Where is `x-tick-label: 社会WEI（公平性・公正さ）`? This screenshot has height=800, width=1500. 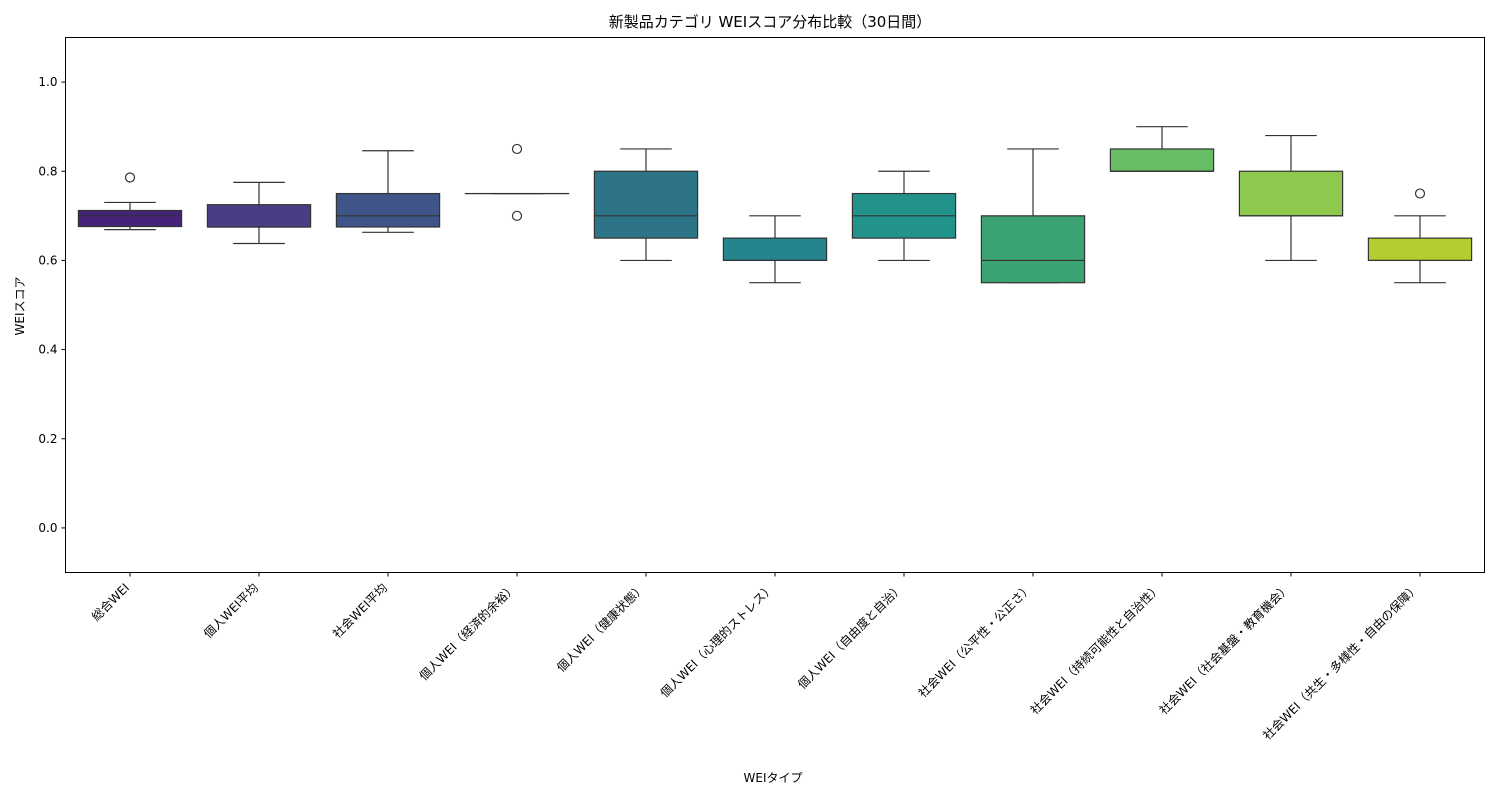 x-tick-label: 社会WEI（公平性・公正さ） is located at coordinates (975, 640).